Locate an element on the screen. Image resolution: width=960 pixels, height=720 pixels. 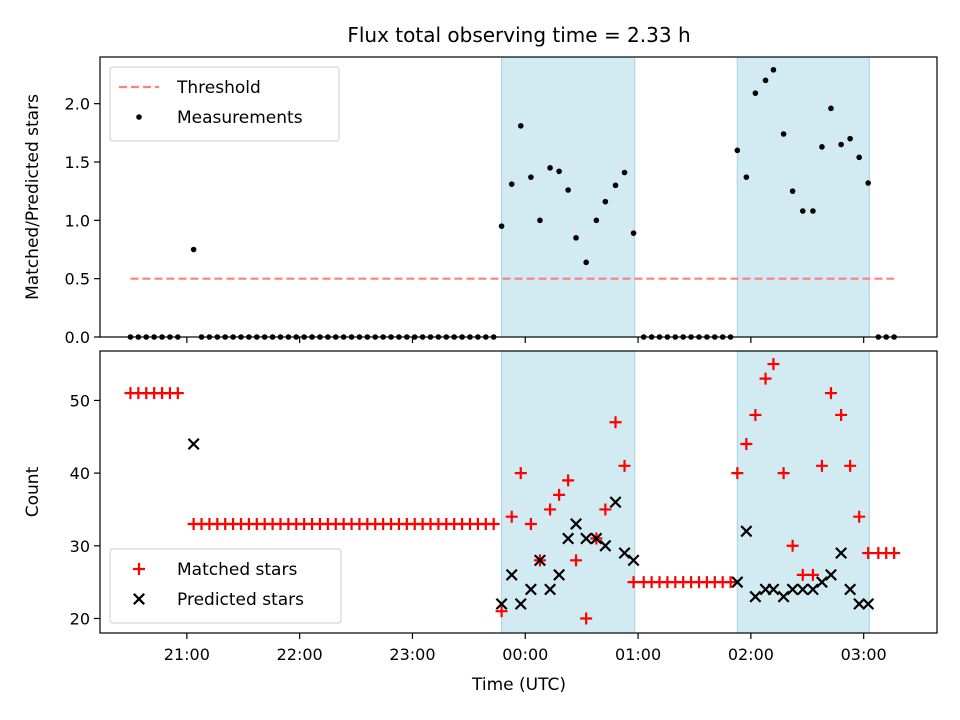
legend-label: Measurements is located at coordinates (240, 118).